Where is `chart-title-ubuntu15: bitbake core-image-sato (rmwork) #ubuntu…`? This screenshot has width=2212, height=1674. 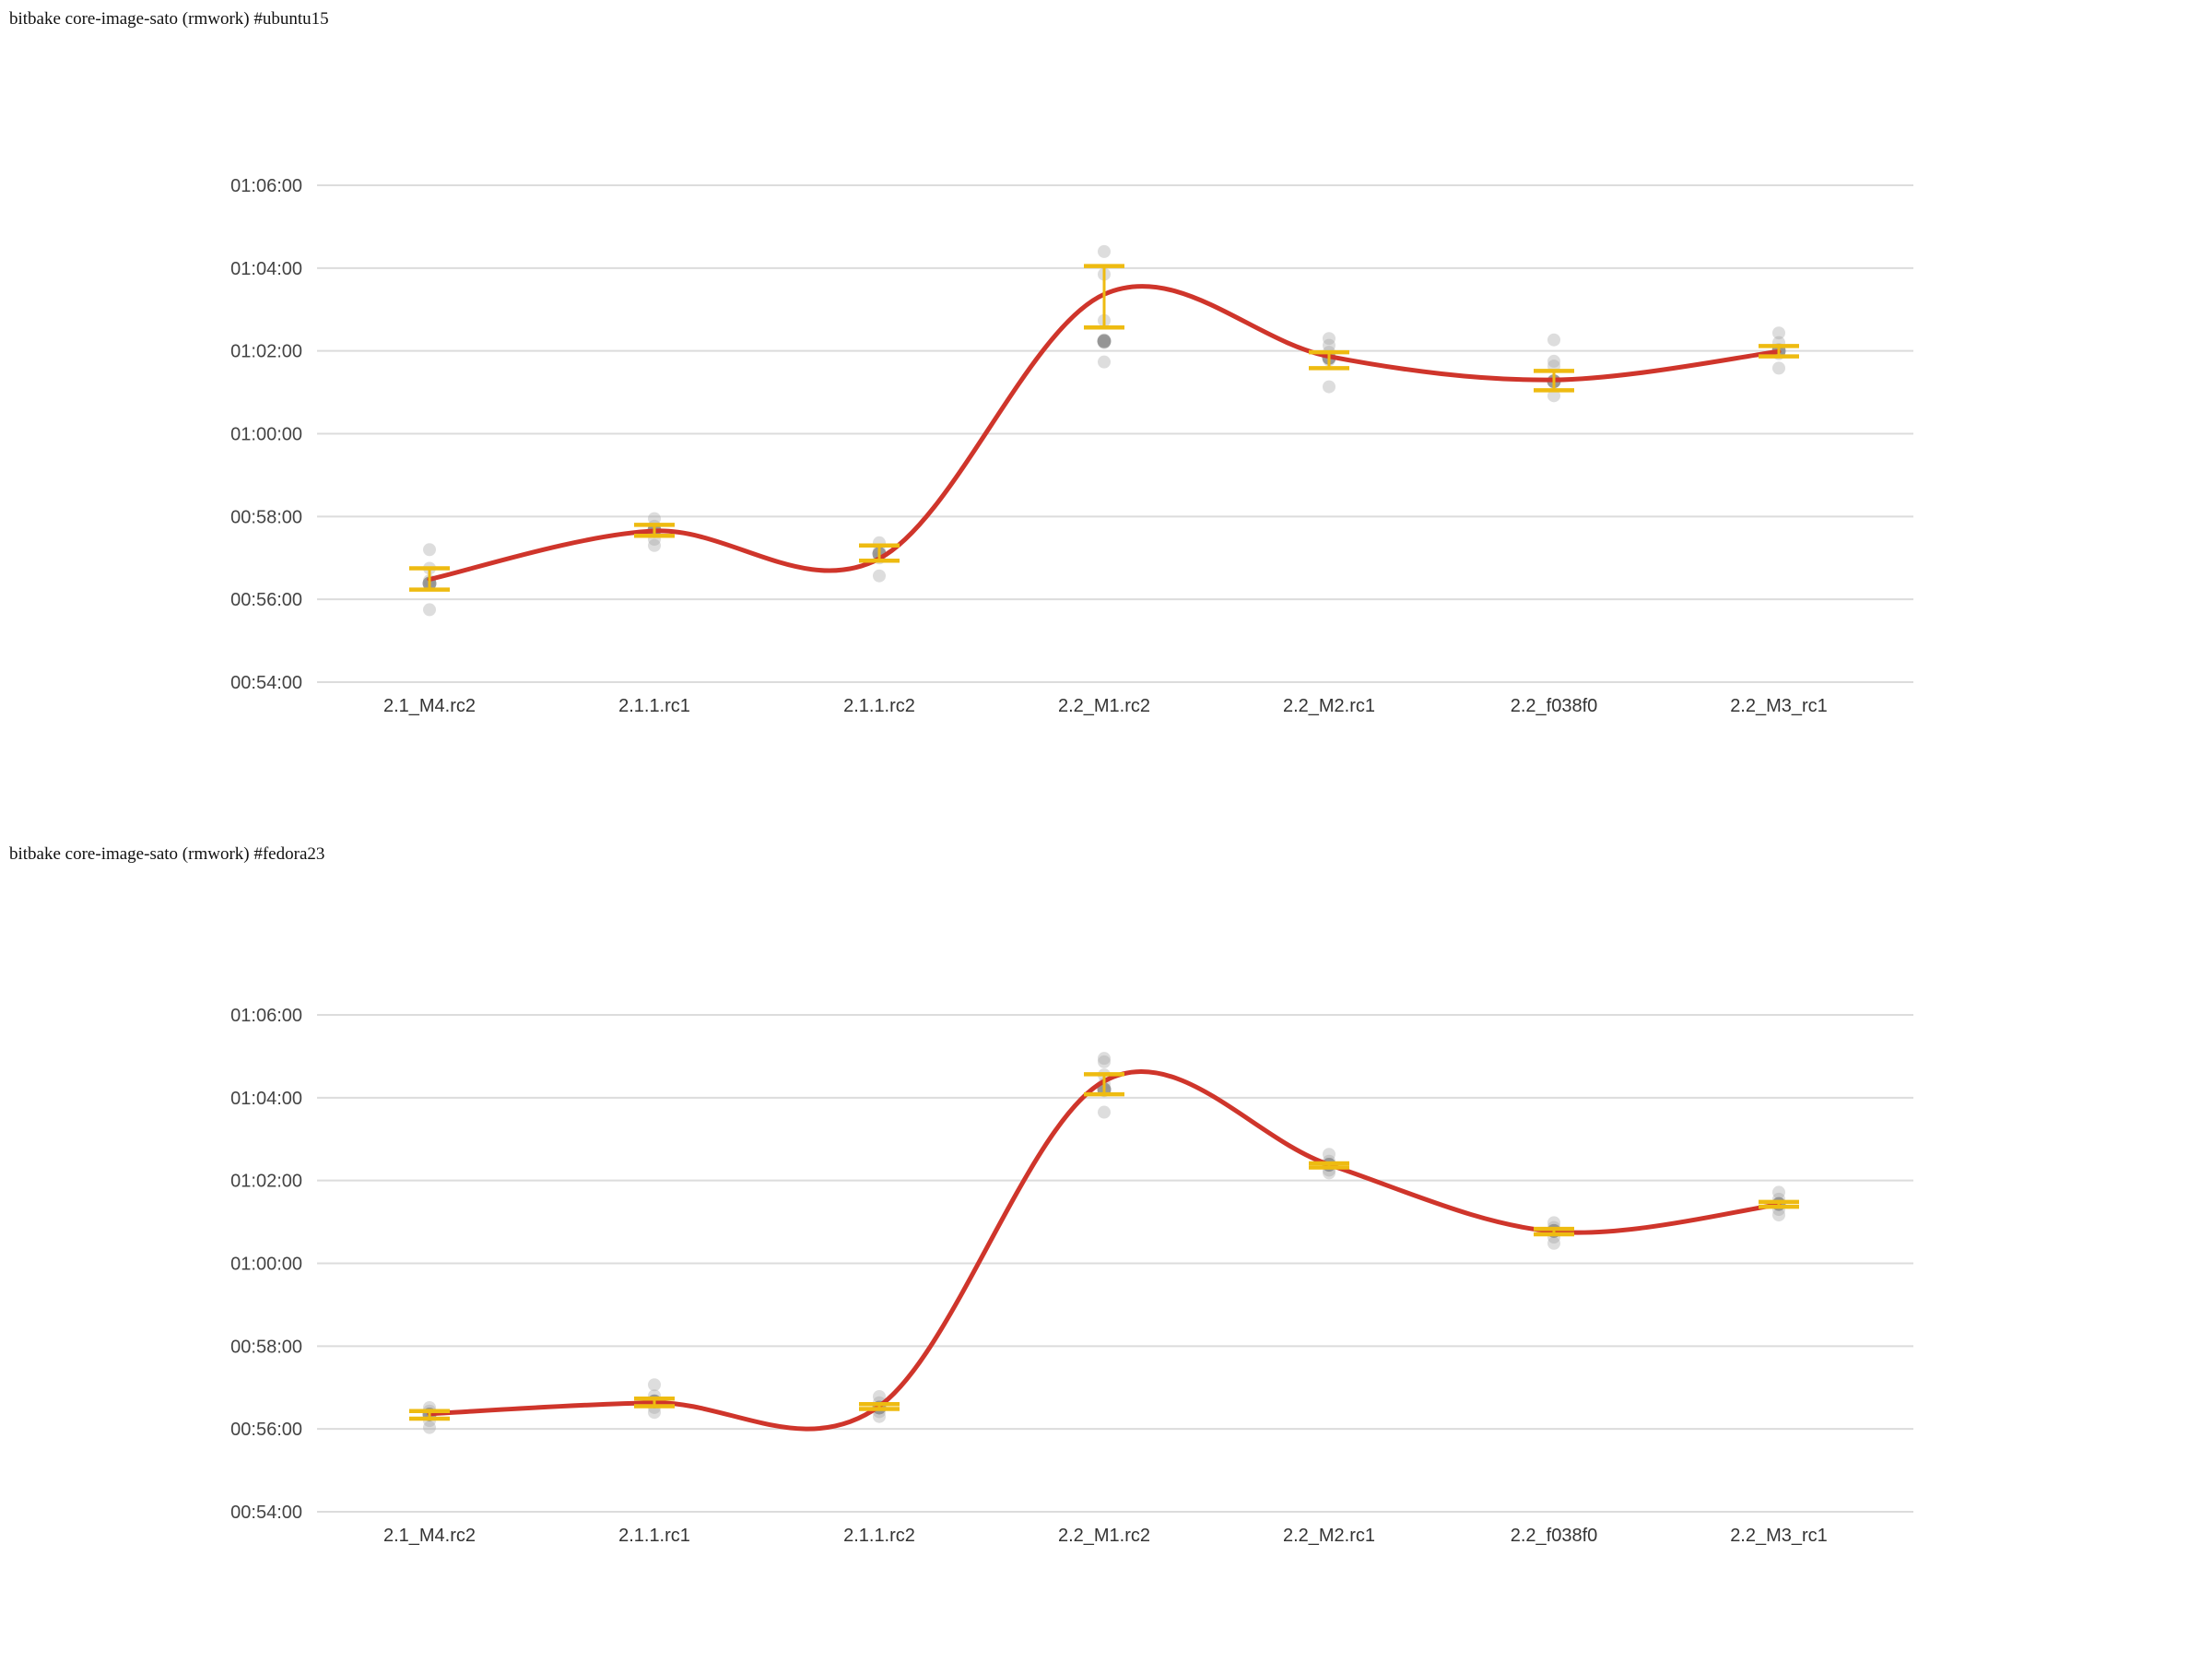
chart-title-ubuntu15: bitbake core-image-sato (rmwork) #ubuntu… is located at coordinates (169, 19).